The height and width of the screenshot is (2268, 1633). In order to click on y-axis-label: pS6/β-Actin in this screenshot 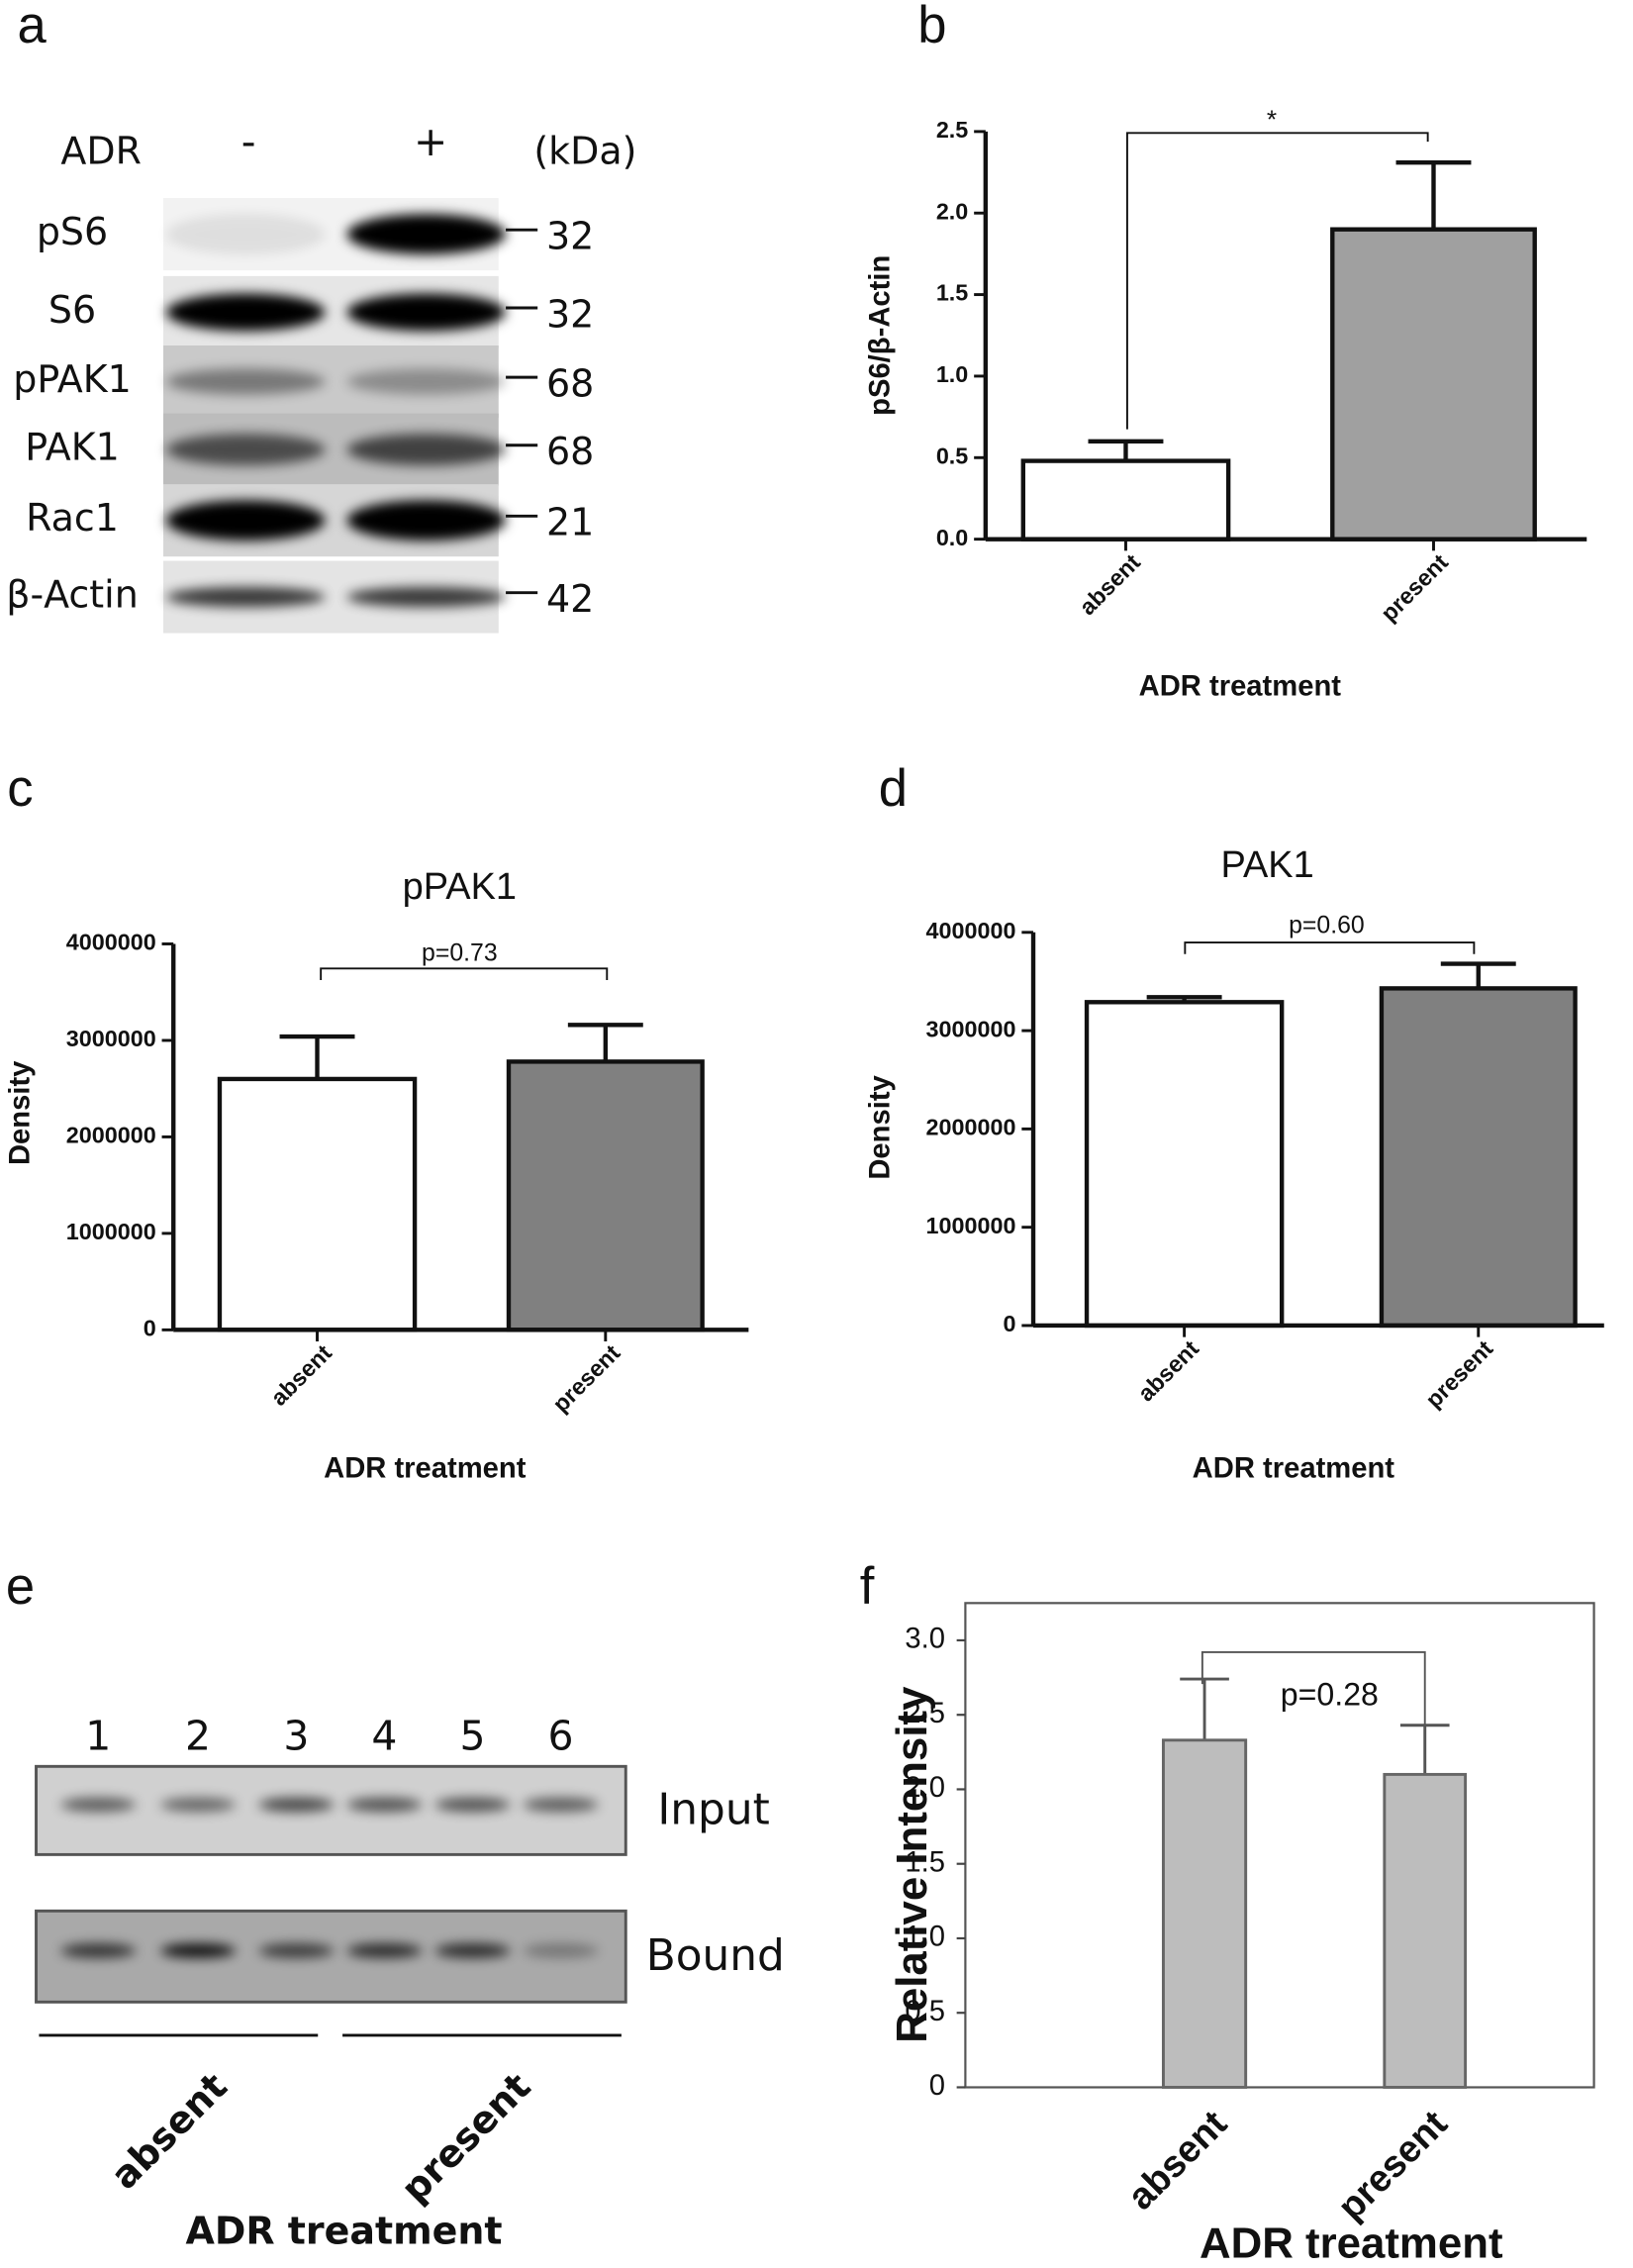, I will do `click(880, 335)`.